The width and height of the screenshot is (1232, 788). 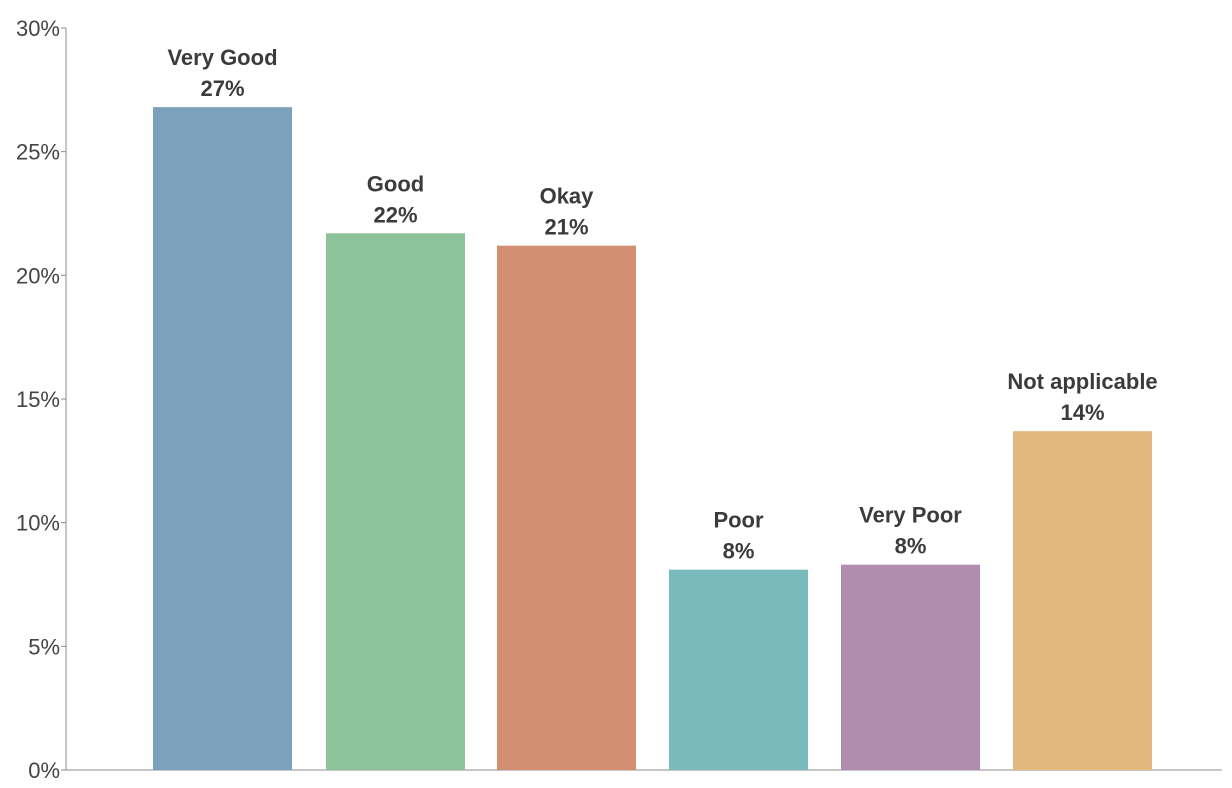 What do you see at coordinates (1082, 412) in the screenshot?
I see `value-label: 14%` at bounding box center [1082, 412].